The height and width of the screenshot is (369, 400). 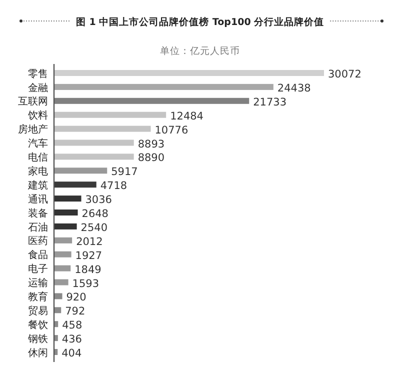 What do you see at coordinates (38, 158) in the screenshot?
I see `y-tick-label: 电信` at bounding box center [38, 158].